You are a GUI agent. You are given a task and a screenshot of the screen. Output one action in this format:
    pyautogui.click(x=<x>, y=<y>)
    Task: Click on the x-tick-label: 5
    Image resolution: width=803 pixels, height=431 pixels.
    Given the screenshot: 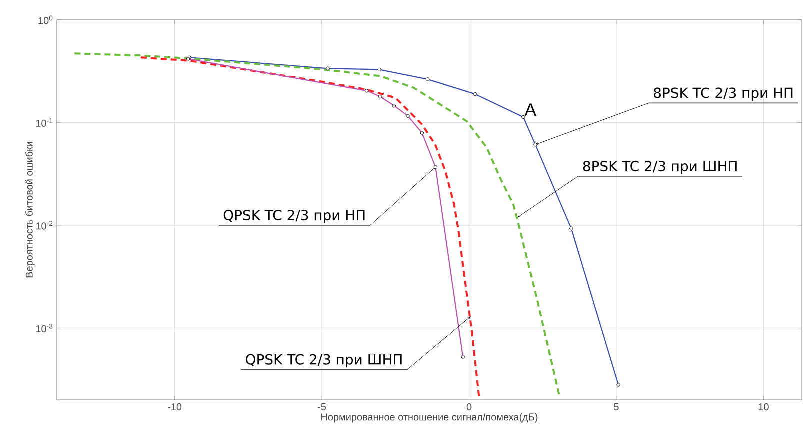 What is the action you would take?
    pyautogui.click(x=616, y=407)
    